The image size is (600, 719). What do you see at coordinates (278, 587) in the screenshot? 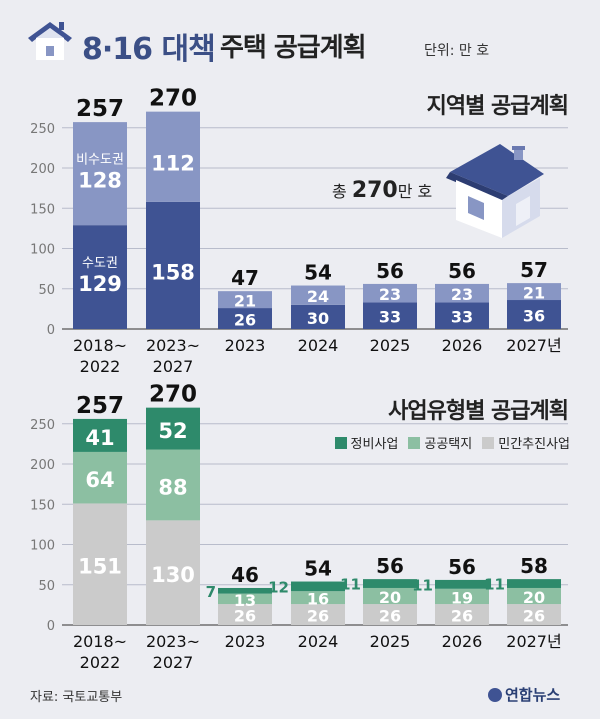
I see `data-label: 12` at bounding box center [278, 587].